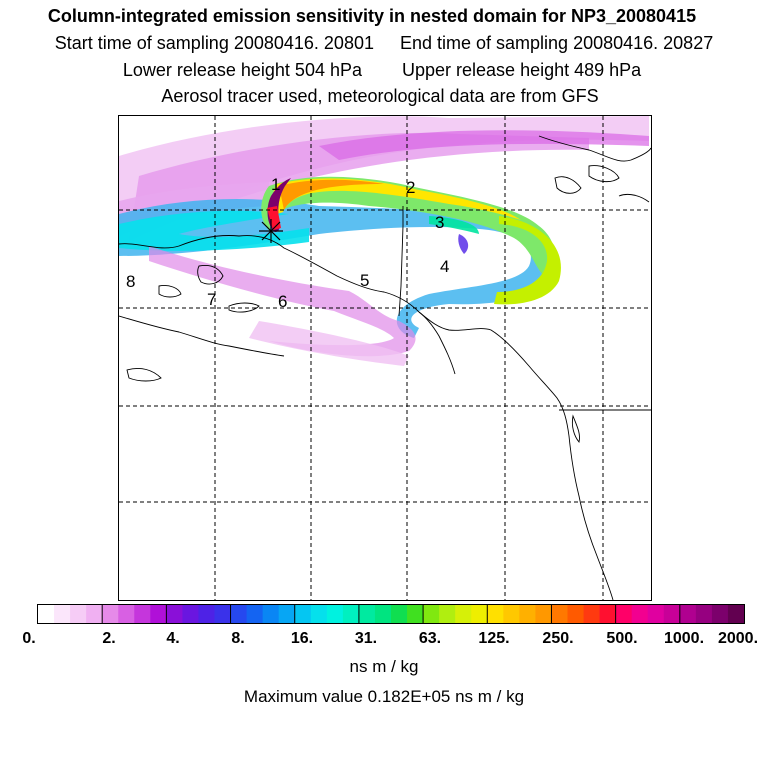 This screenshot has width=768, height=768. I want to click on colorbar-tick: 125., so click(494, 638).